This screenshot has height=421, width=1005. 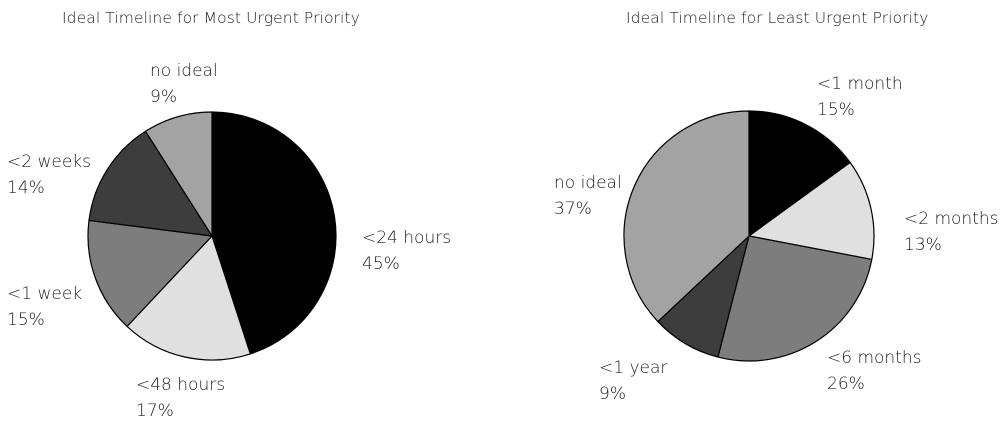 What do you see at coordinates (811, 211) in the screenshot?
I see `pie-slice-lt-2-months` at bounding box center [811, 211].